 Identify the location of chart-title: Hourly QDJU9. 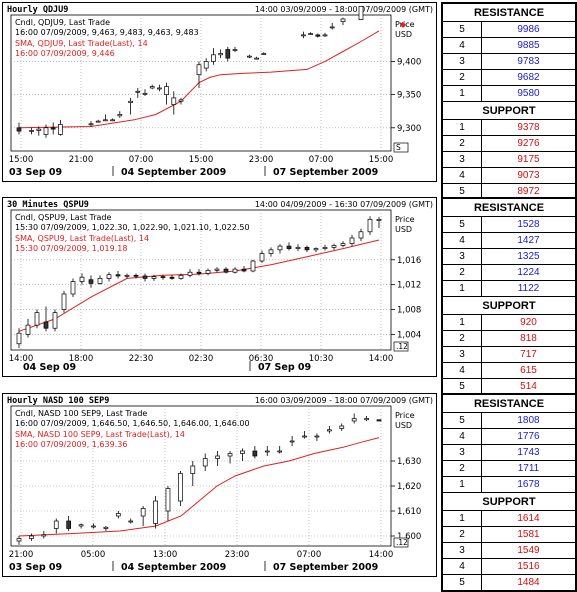
(37, 10).